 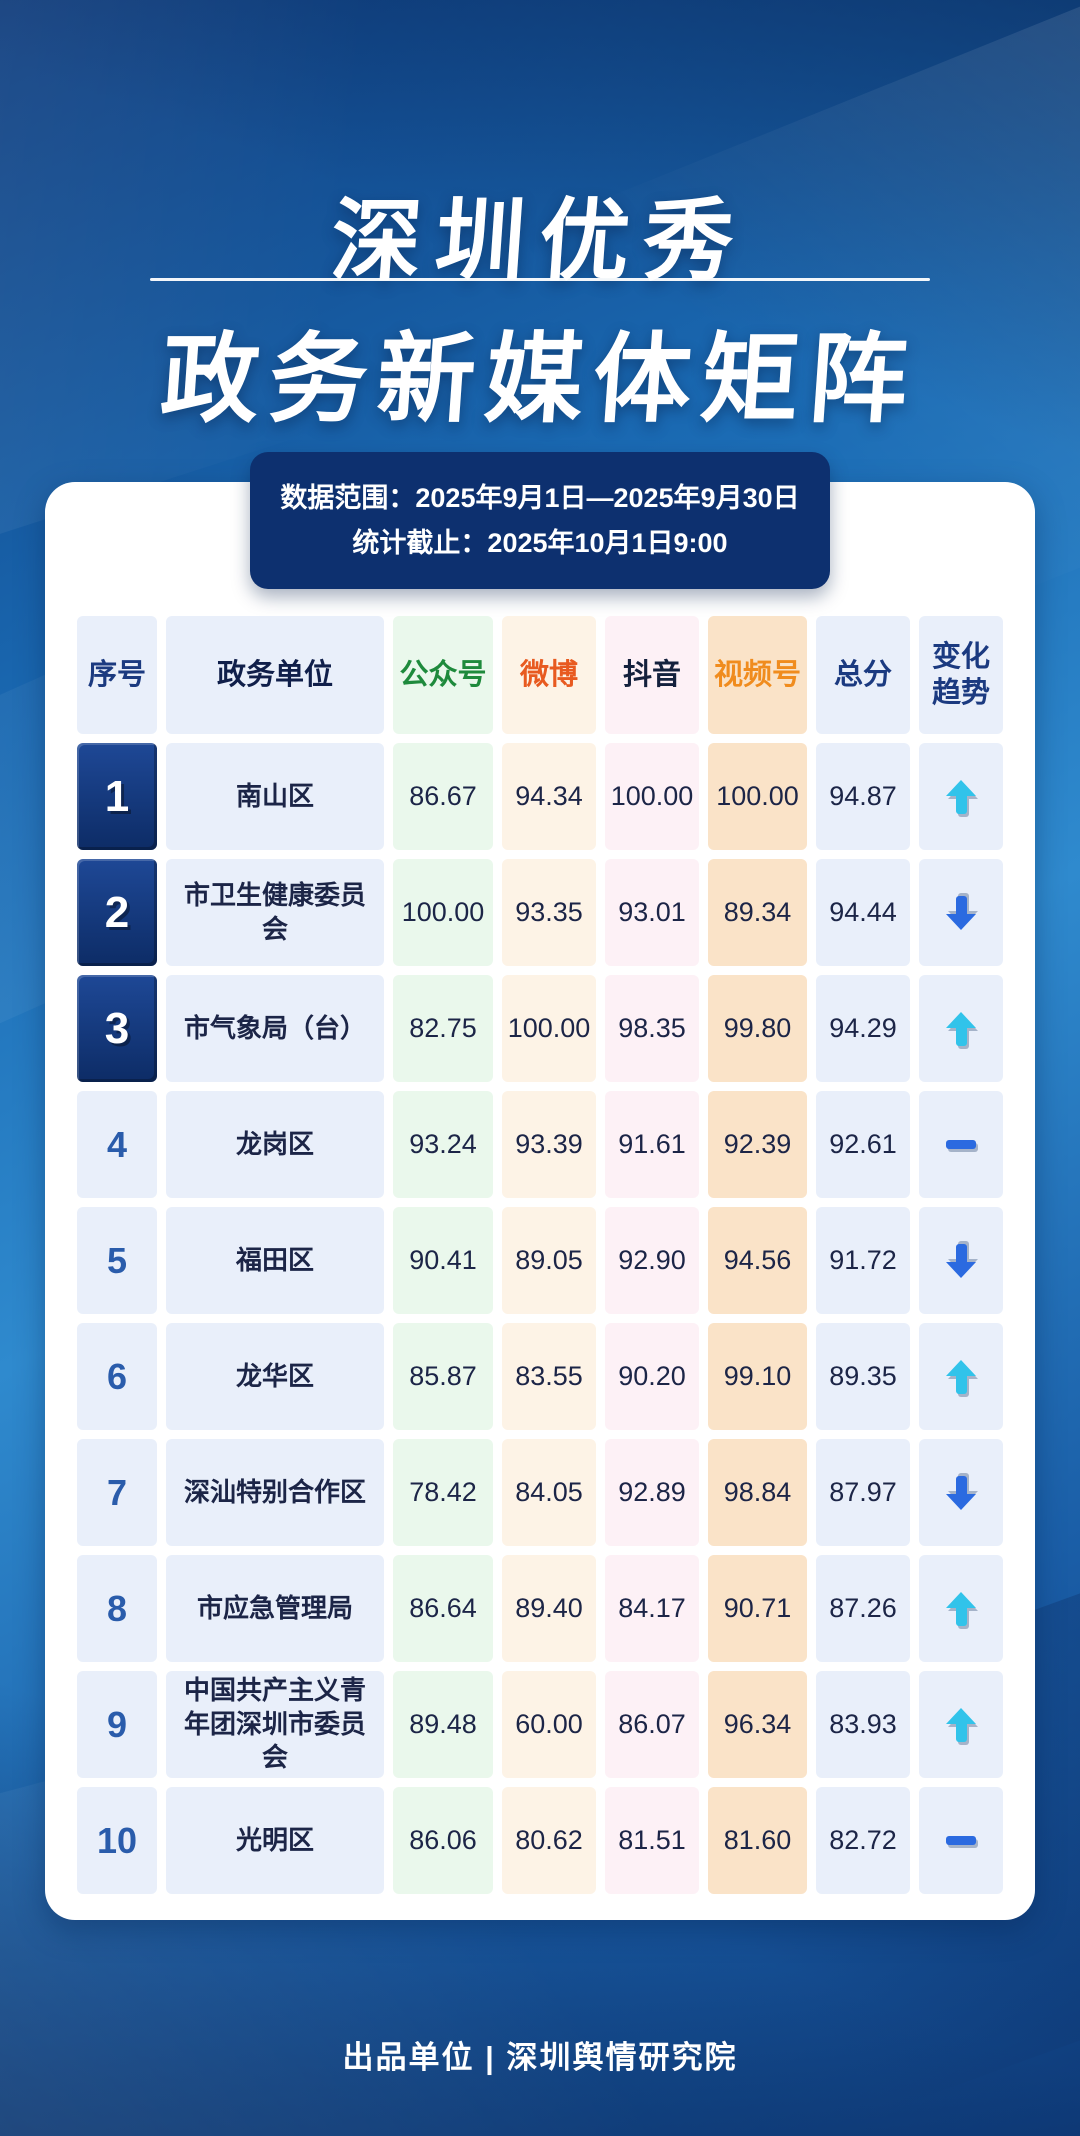 I want to click on score-shipinhao: 81.60, so click(x=757, y=1840).